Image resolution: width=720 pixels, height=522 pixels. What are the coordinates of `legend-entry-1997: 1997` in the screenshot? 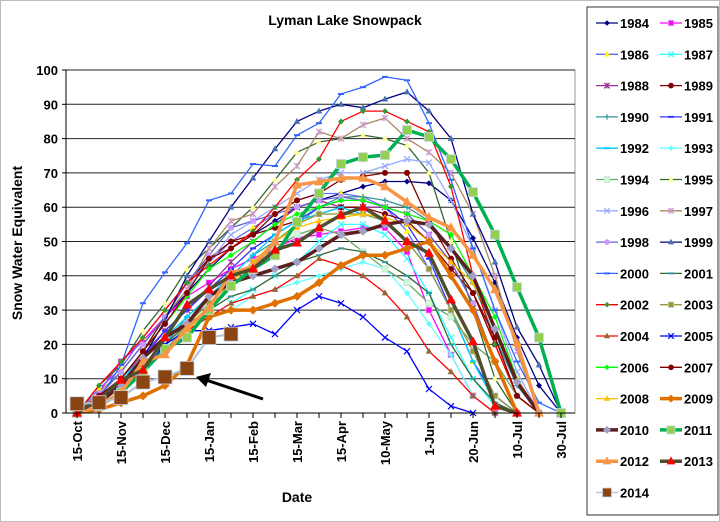 It's located at (686, 211).